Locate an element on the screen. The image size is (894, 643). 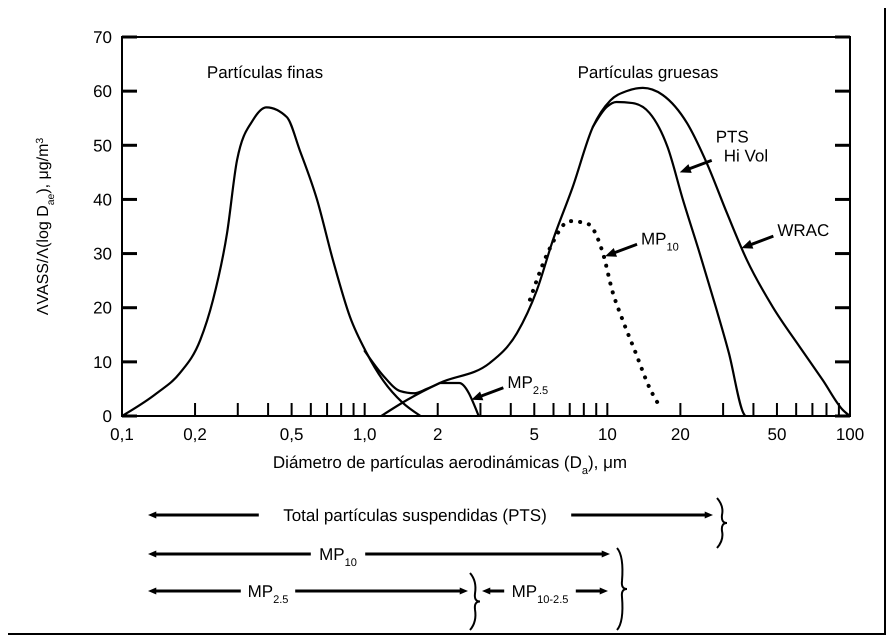
y-tick-label: 0 is located at coordinates (107, 416).